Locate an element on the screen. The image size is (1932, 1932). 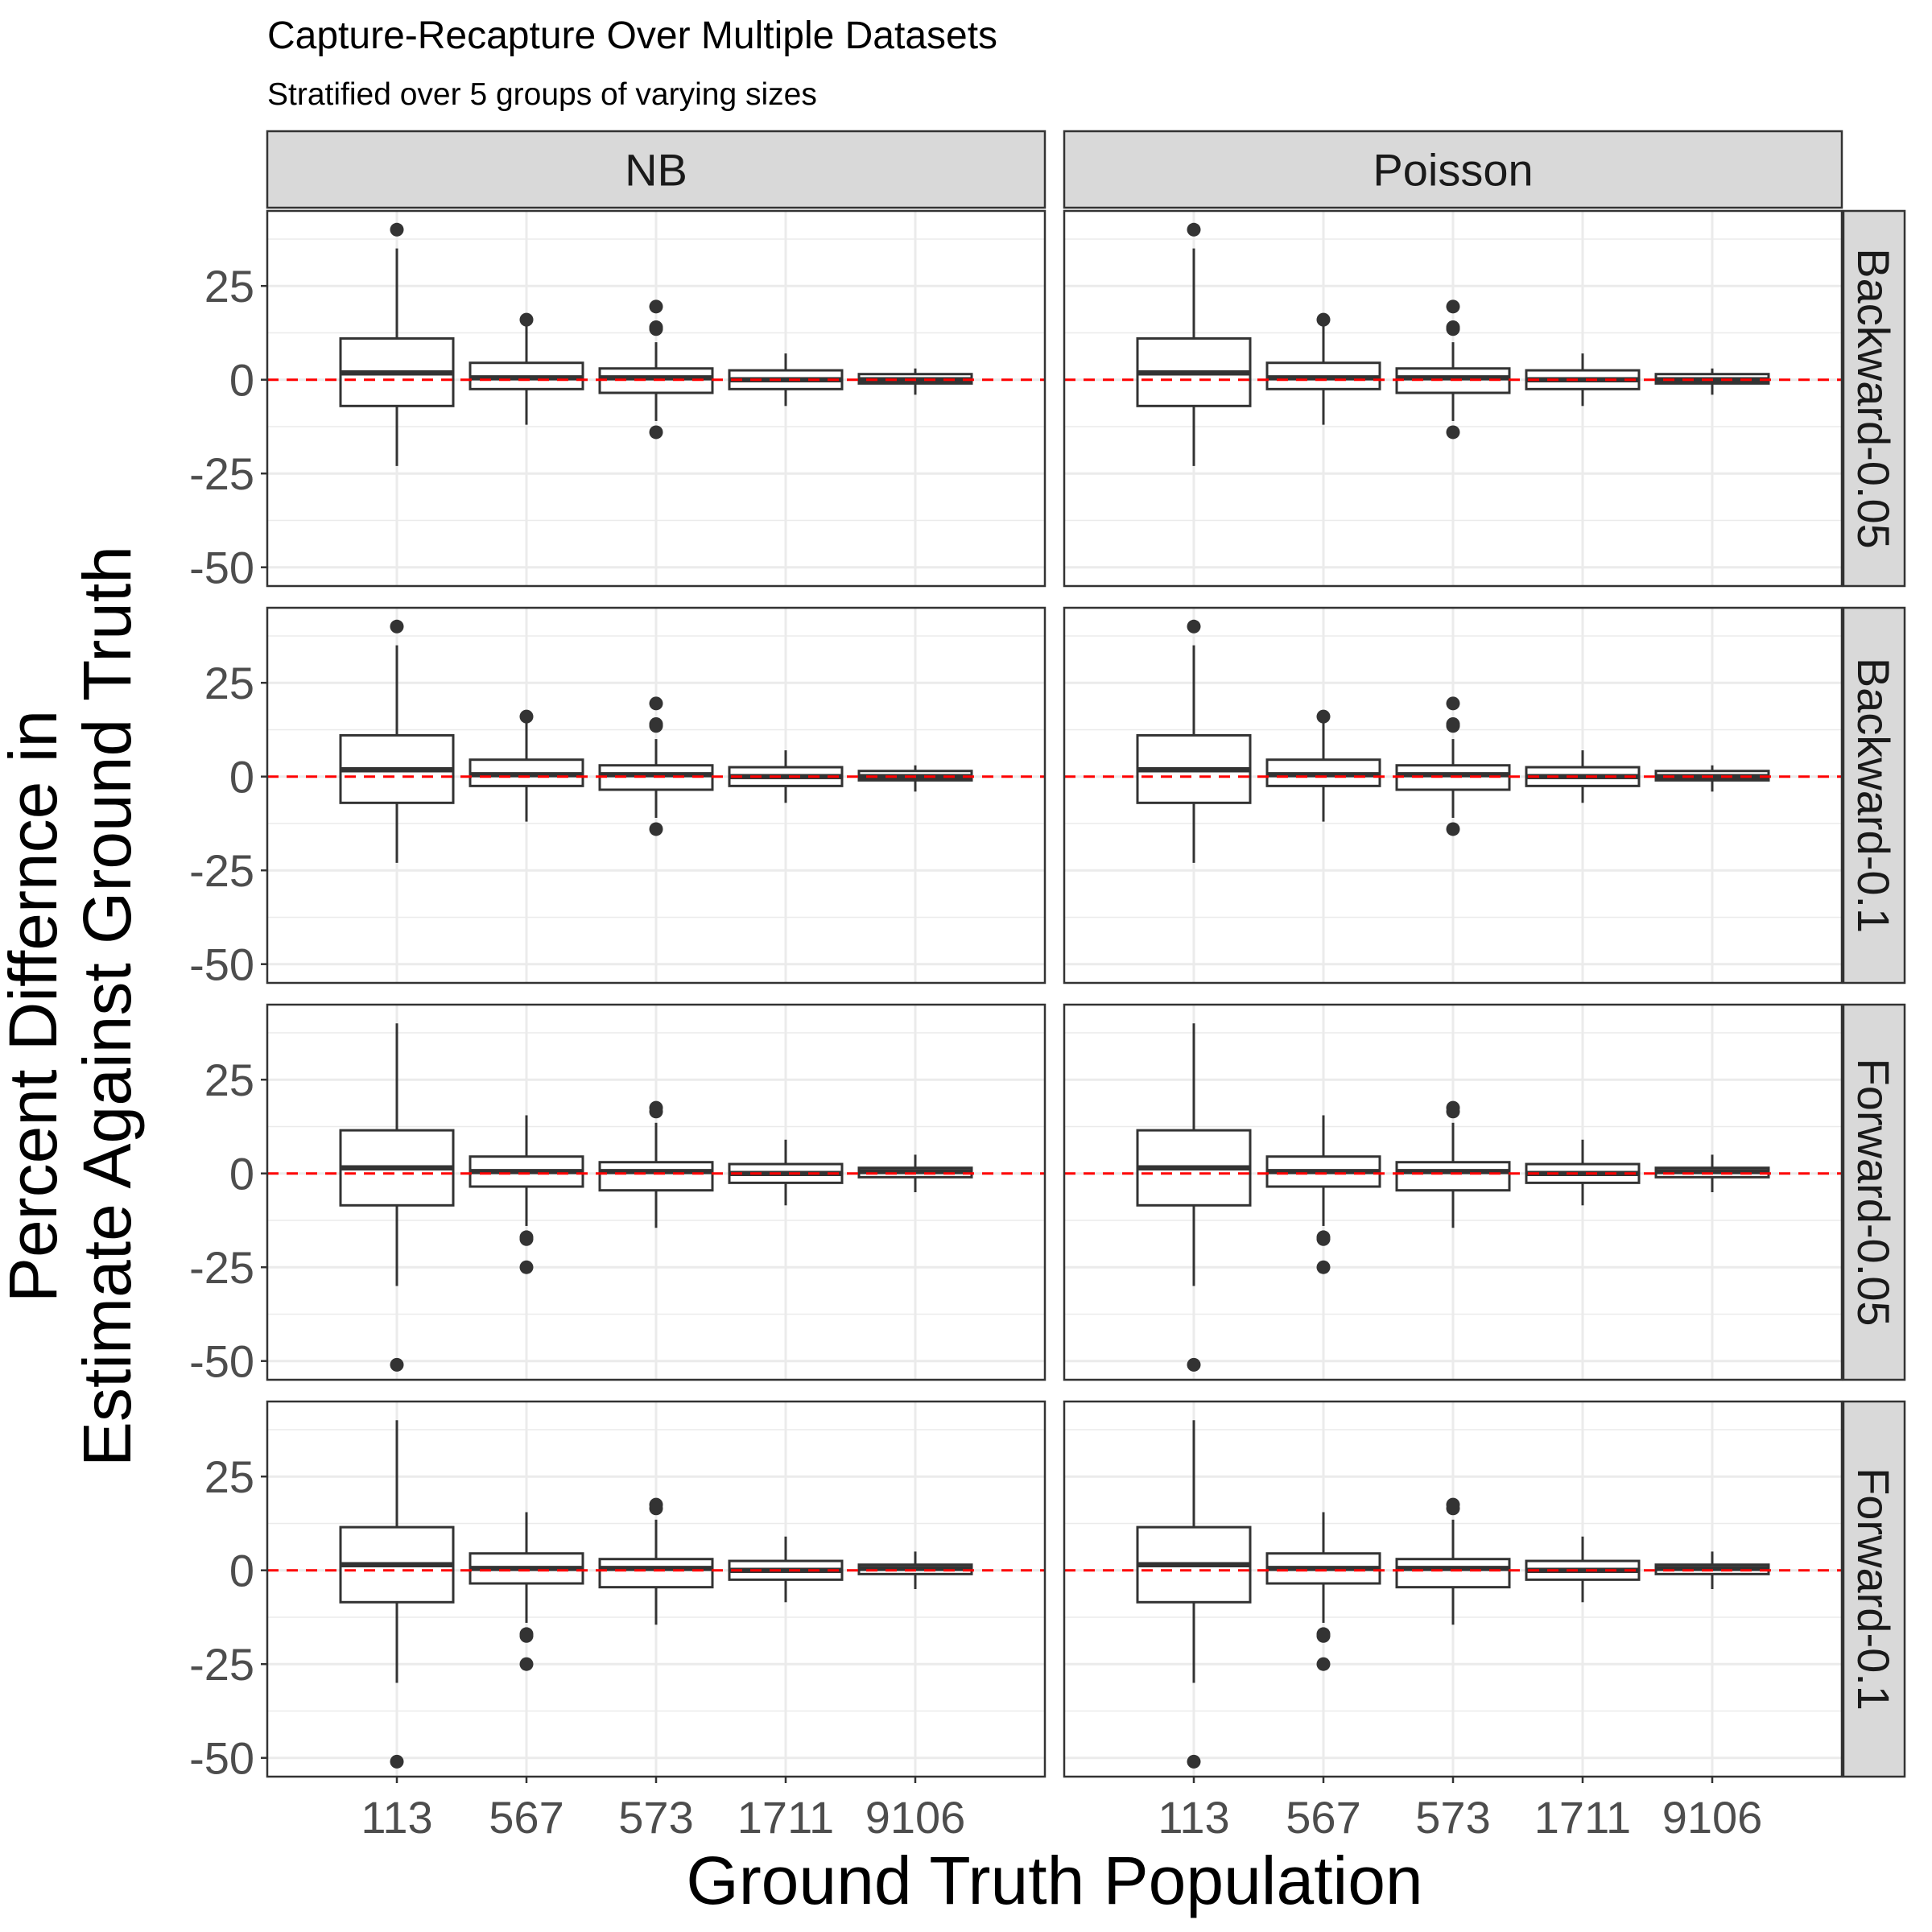
chart-title: Capture-Recapture Over Multiple Datasets is located at coordinates (632, 35).